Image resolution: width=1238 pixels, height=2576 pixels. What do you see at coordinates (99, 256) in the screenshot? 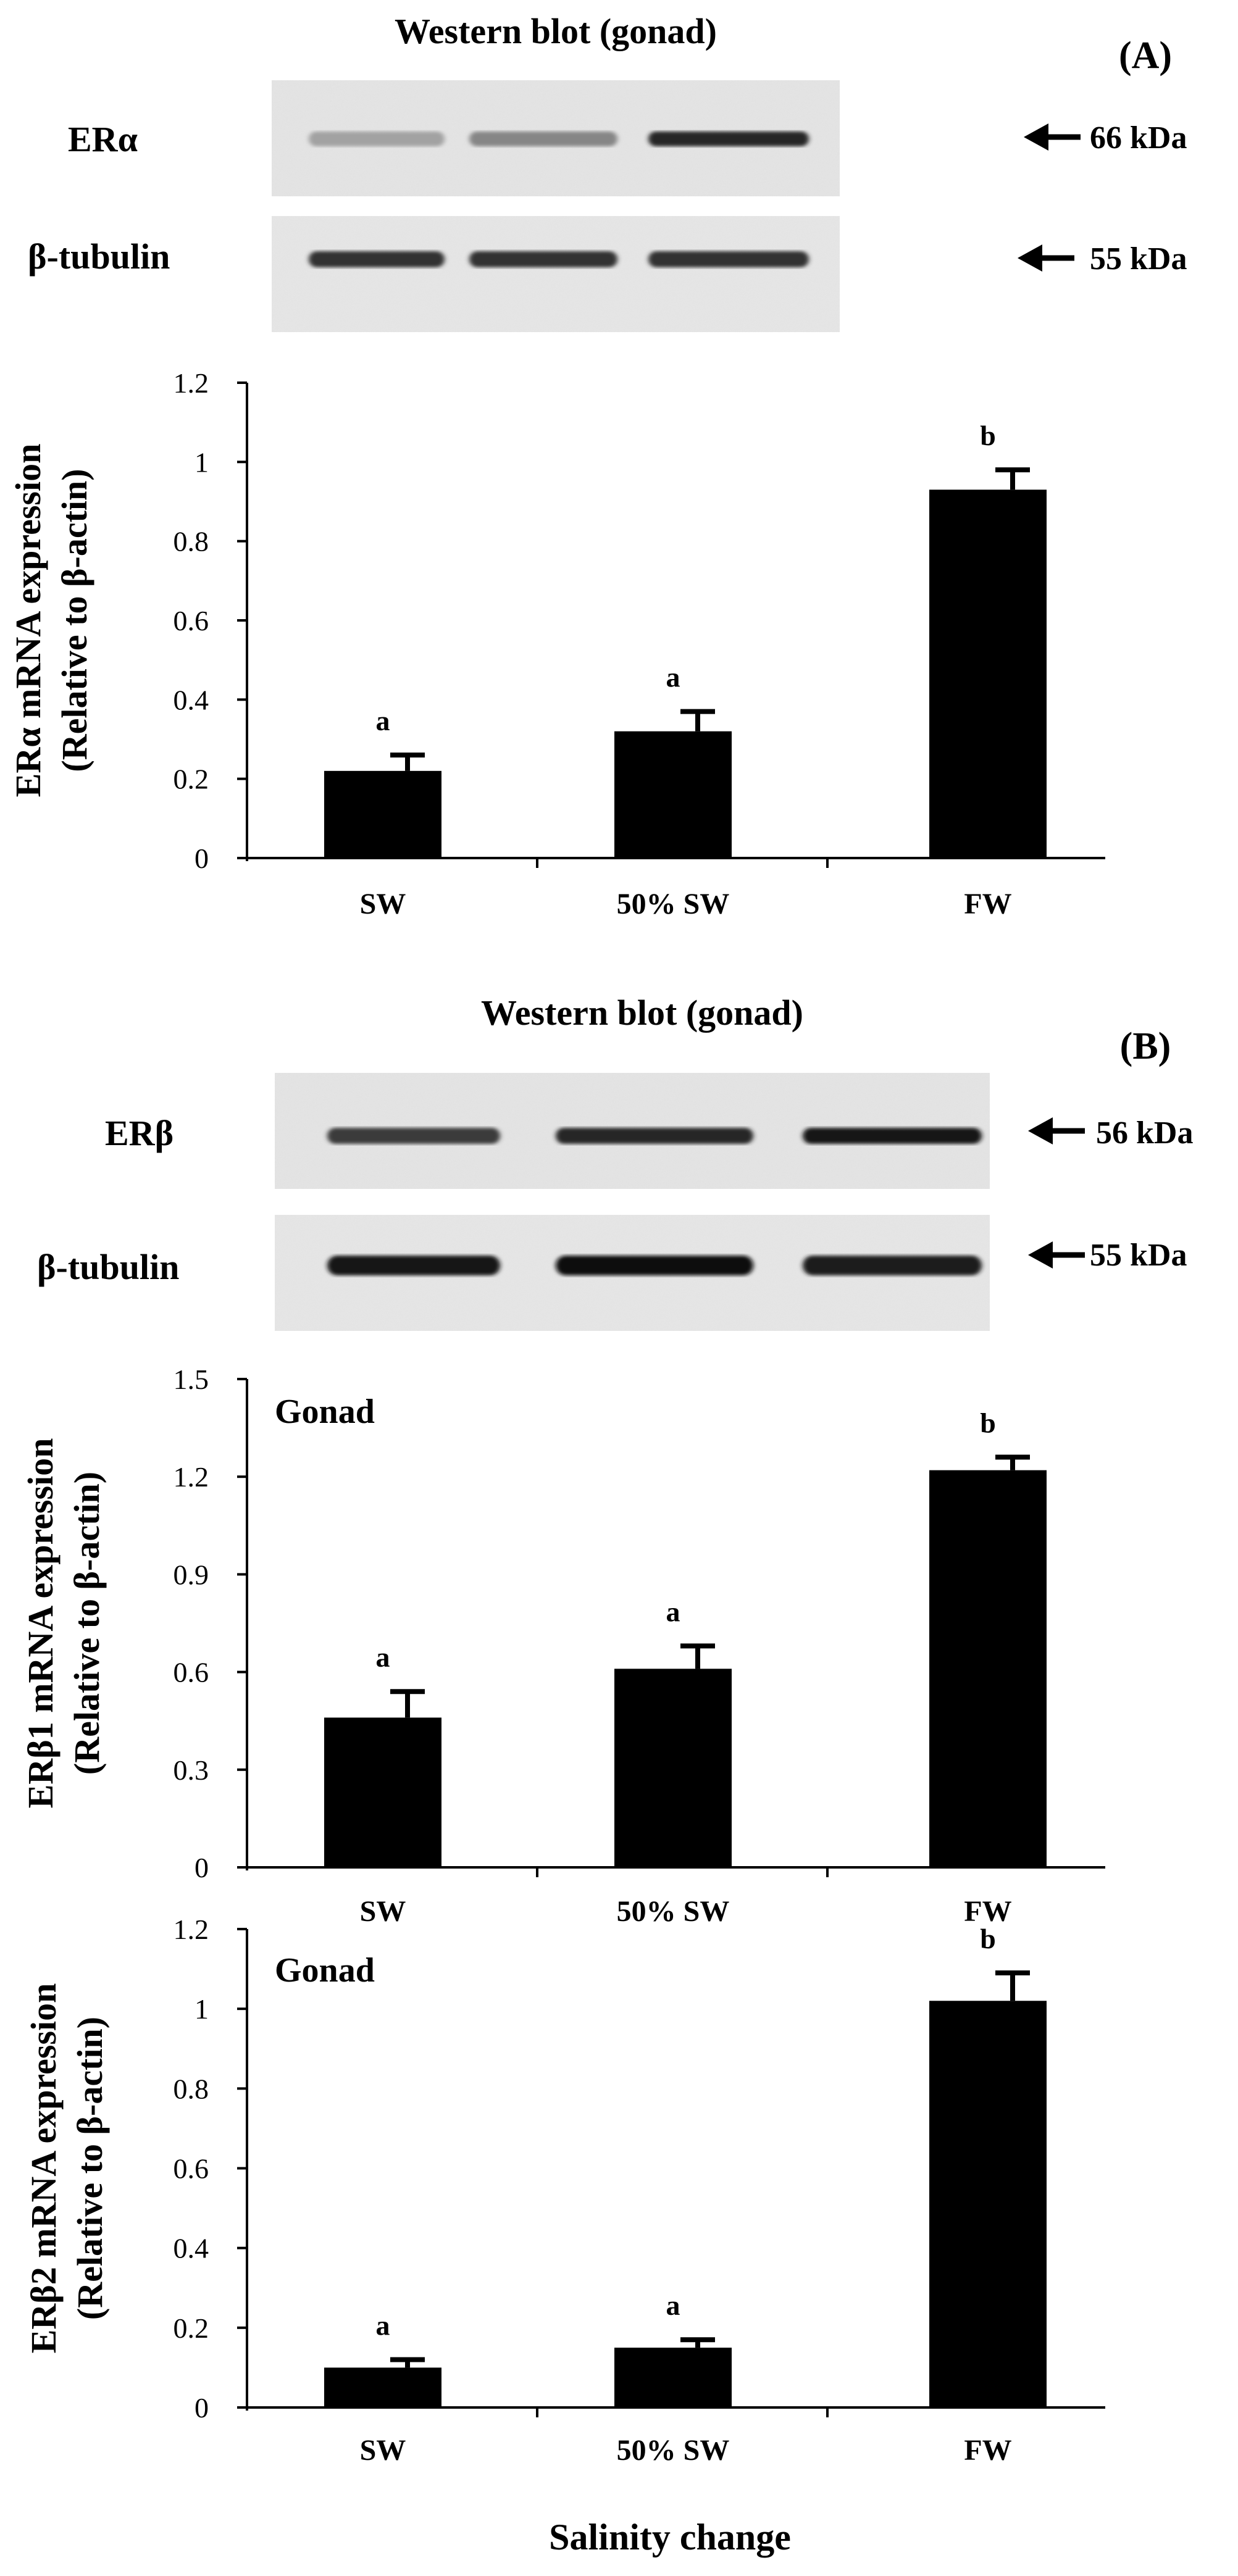
I see `blot-a2-protein-label: β-tubulin` at bounding box center [99, 256].